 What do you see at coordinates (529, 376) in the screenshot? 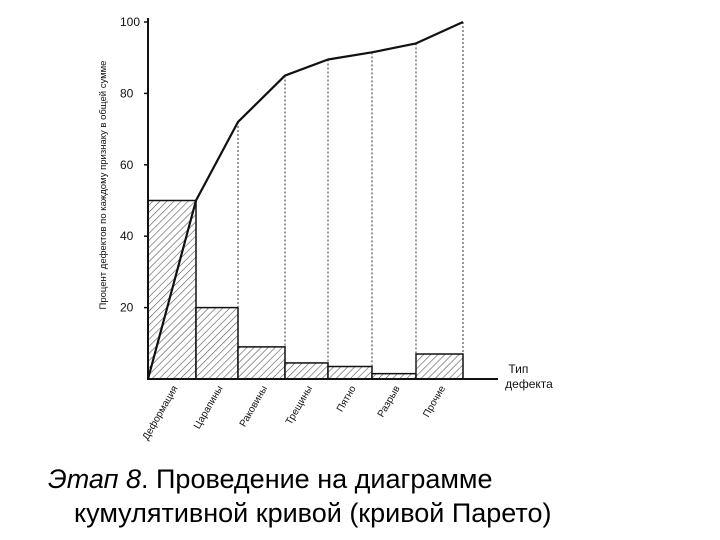
I see `x-axis-title: Тип дефекта` at bounding box center [529, 376].